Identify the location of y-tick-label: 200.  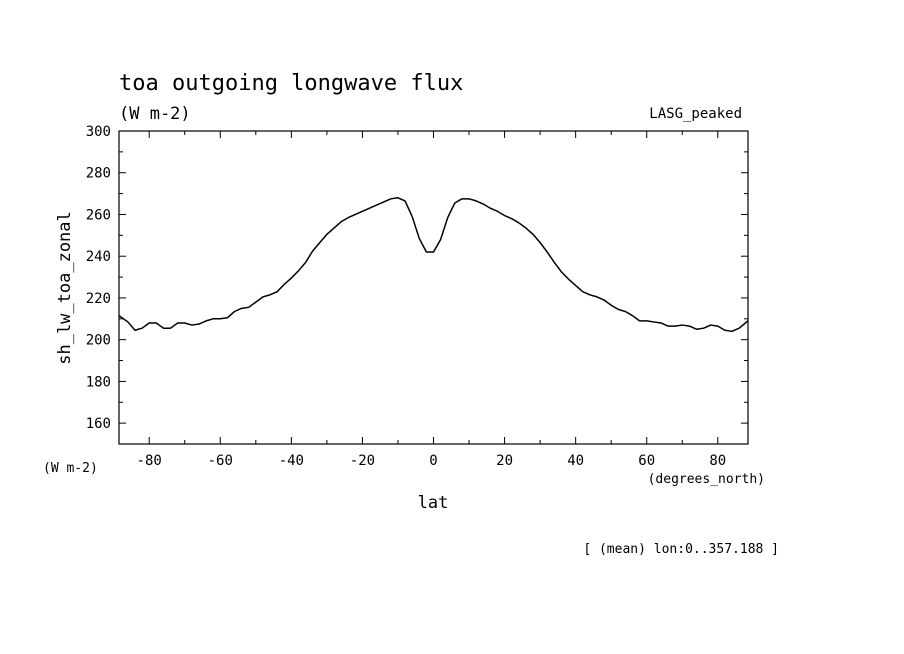
(98, 341).